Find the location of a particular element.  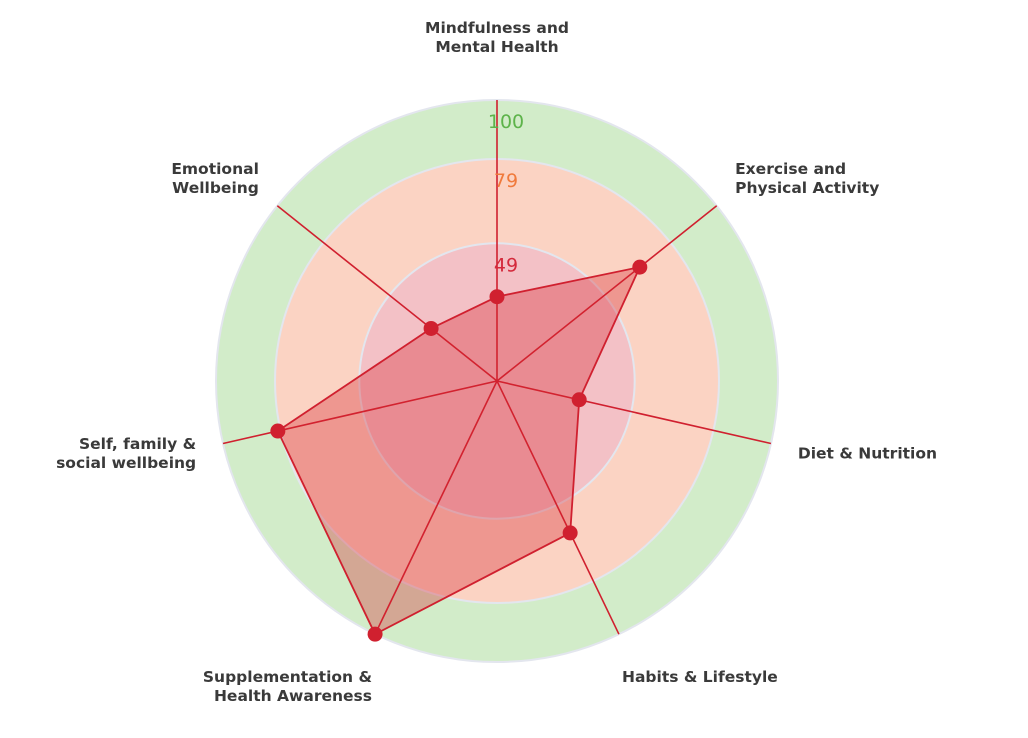

axis-label: Mindfulness and Mental Health is located at coordinates (497, 37).